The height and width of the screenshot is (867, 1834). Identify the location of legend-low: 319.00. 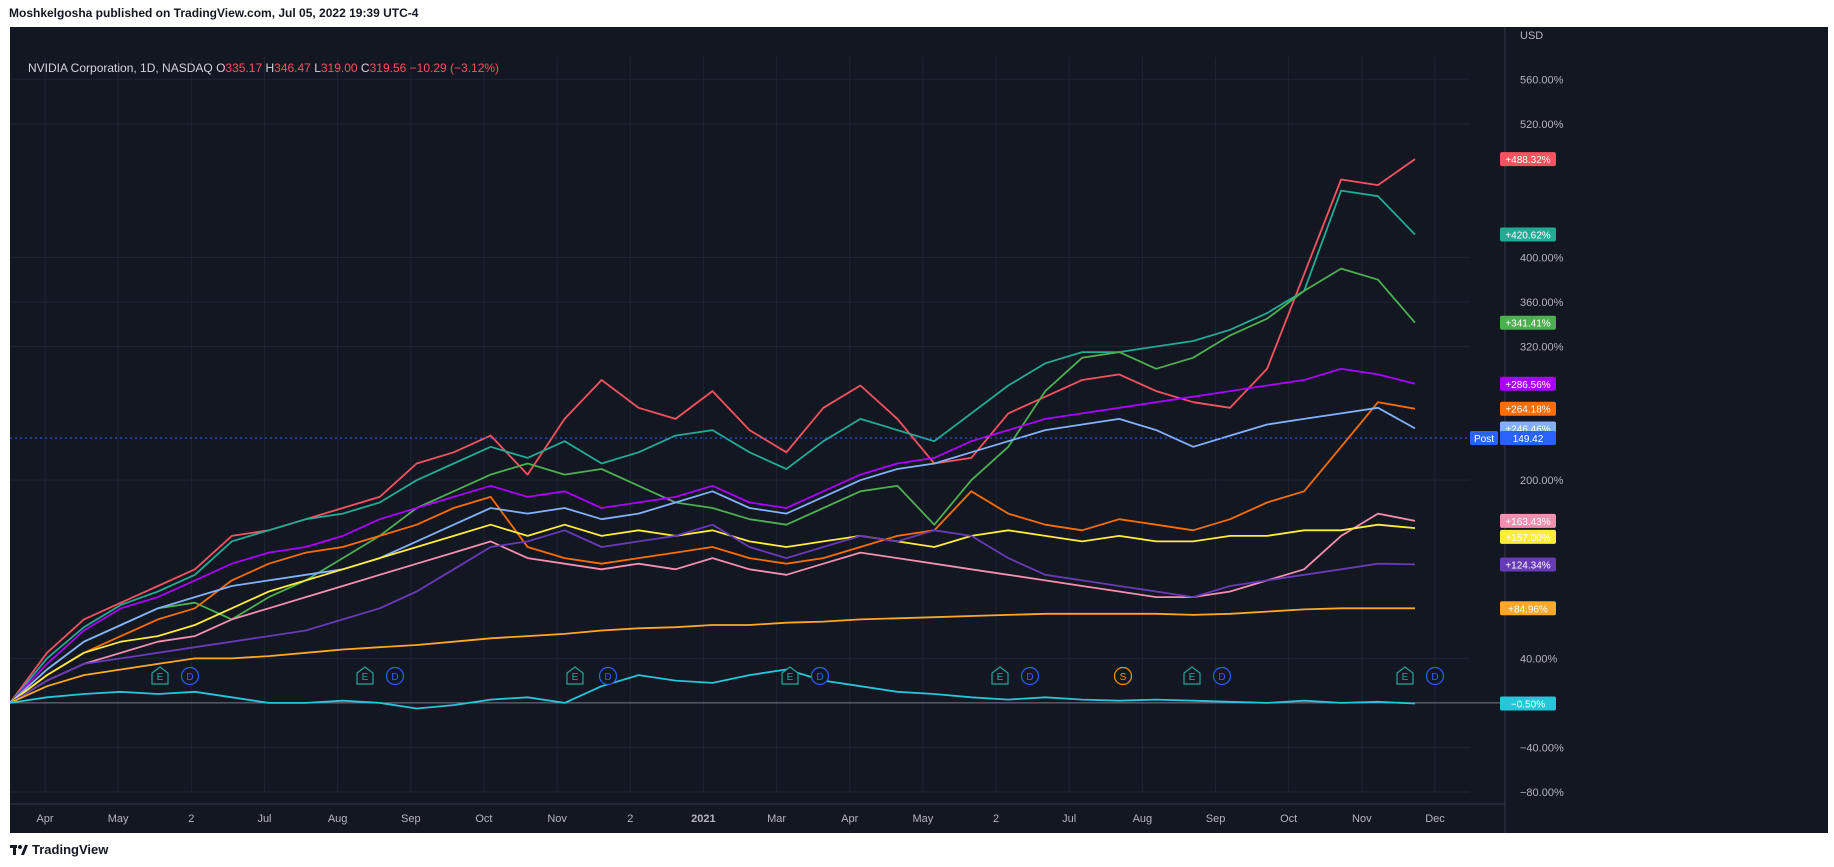
(339, 68).